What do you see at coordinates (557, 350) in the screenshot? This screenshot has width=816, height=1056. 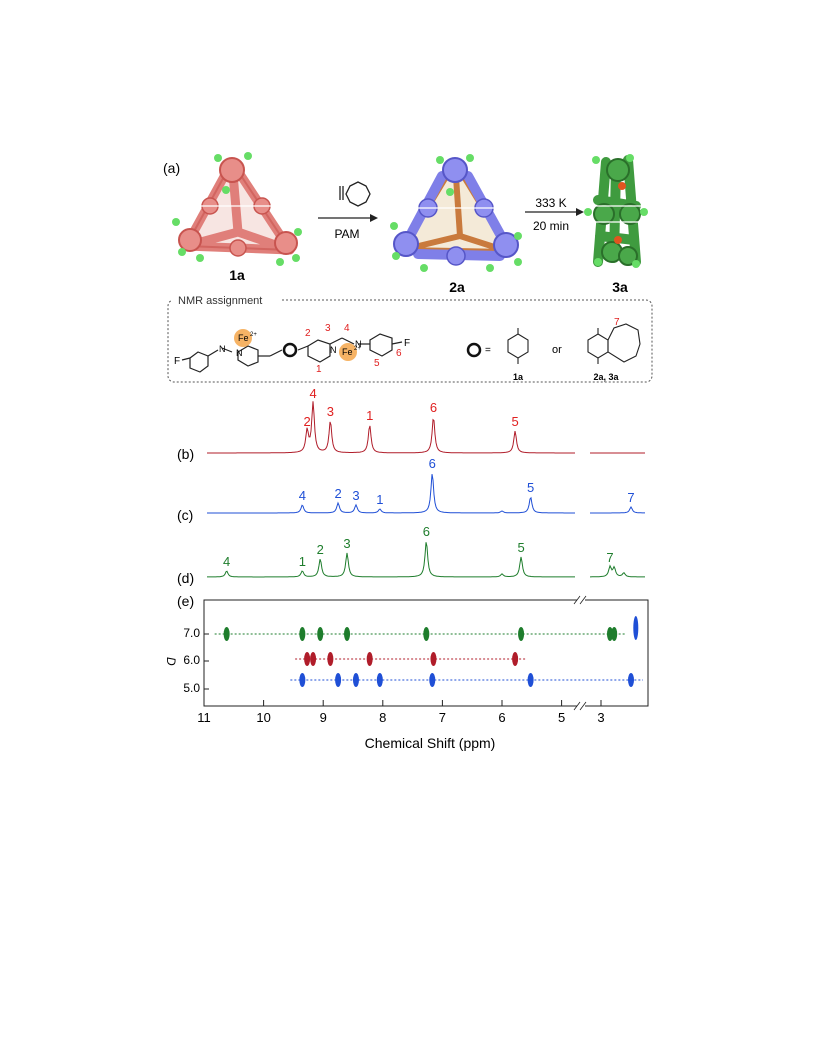 I see `or-text: or` at bounding box center [557, 350].